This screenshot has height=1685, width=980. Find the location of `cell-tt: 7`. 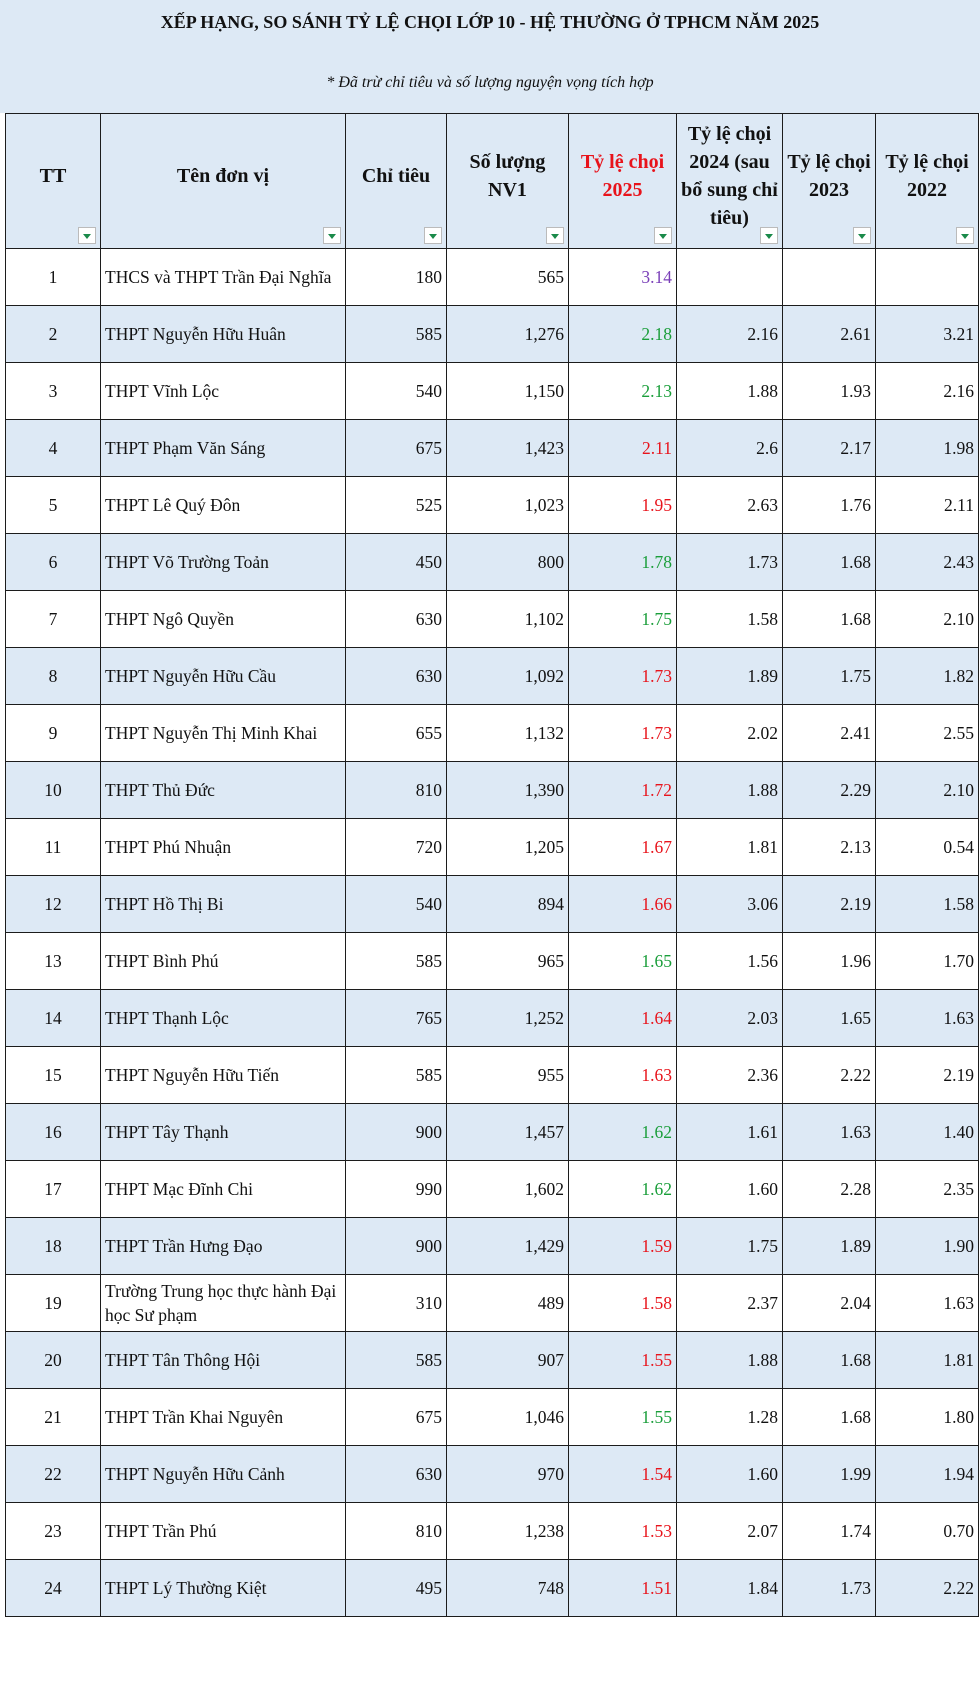

cell-tt: 7 is located at coordinates (53, 619).